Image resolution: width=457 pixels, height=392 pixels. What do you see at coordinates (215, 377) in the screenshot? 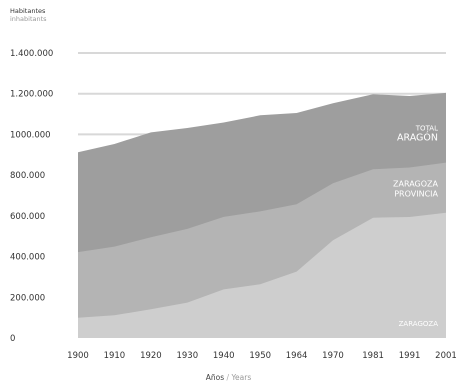
I see `x-axis-title-es: Años` at bounding box center [215, 377].